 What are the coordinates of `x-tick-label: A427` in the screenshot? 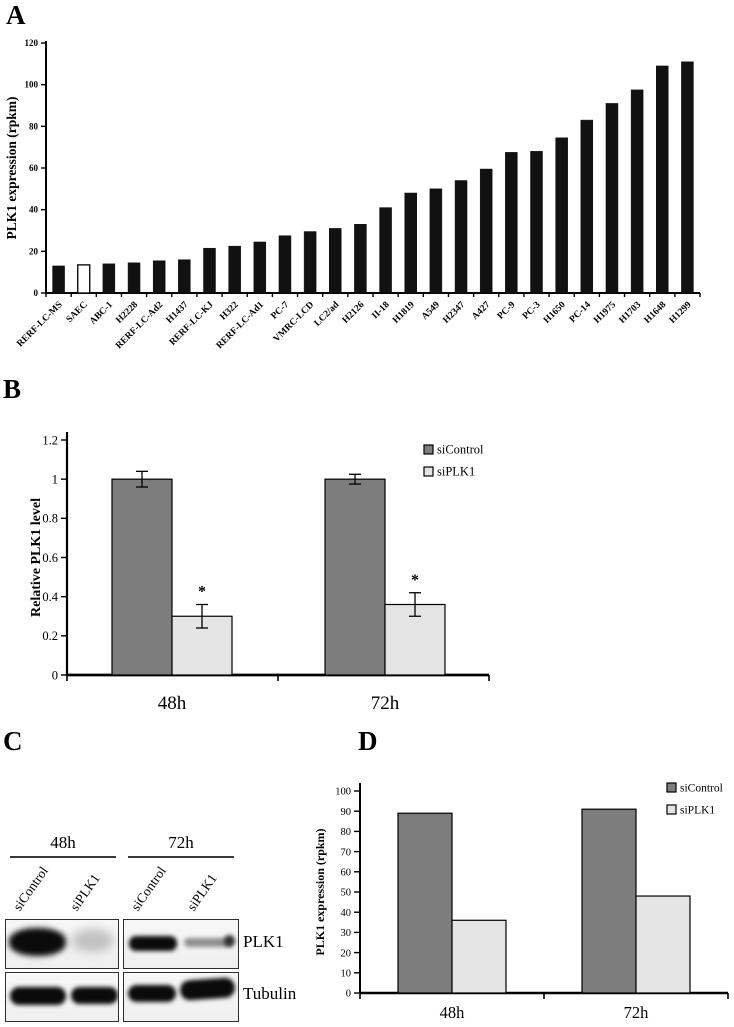 It's located at (481, 311).